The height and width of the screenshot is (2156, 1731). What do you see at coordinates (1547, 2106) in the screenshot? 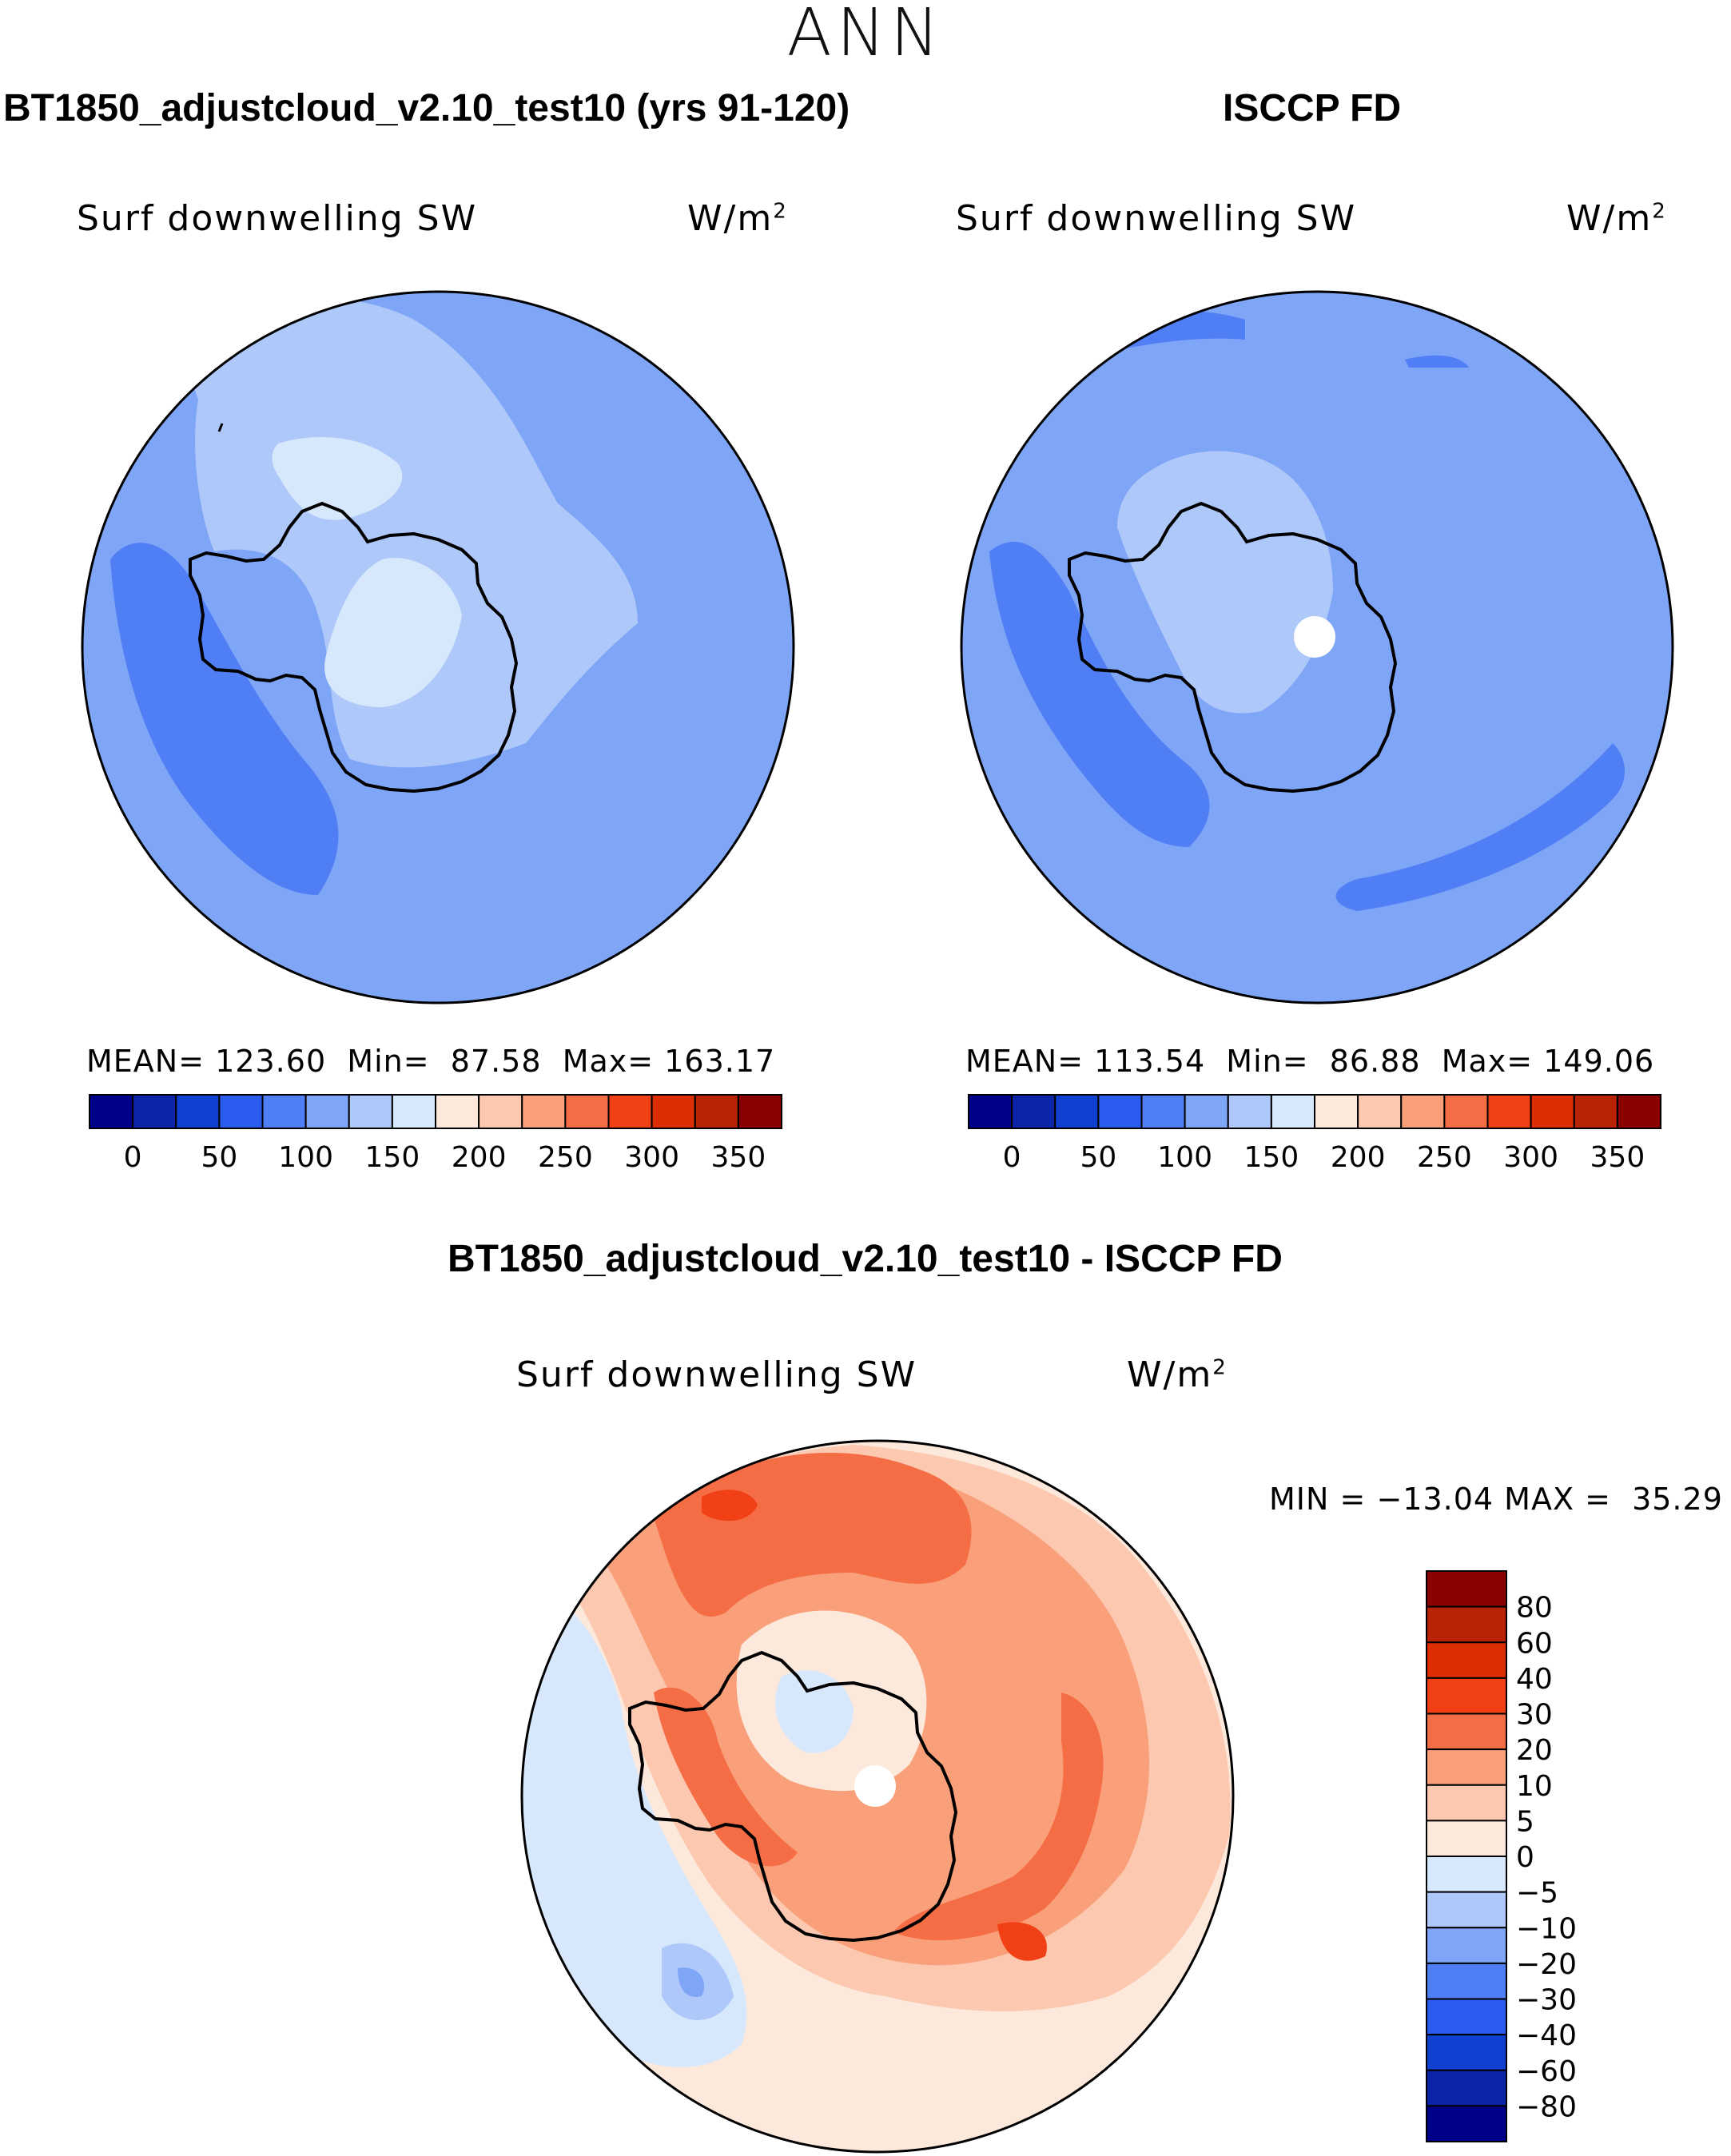
I see `diff-colorbar-tick-label: −80` at bounding box center [1547, 2106].